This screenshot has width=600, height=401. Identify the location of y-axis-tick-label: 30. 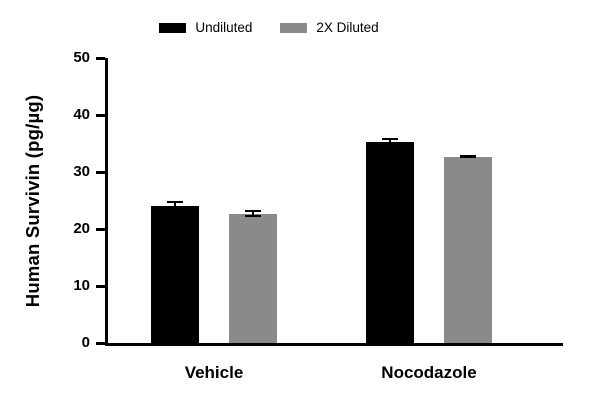
(81, 171).